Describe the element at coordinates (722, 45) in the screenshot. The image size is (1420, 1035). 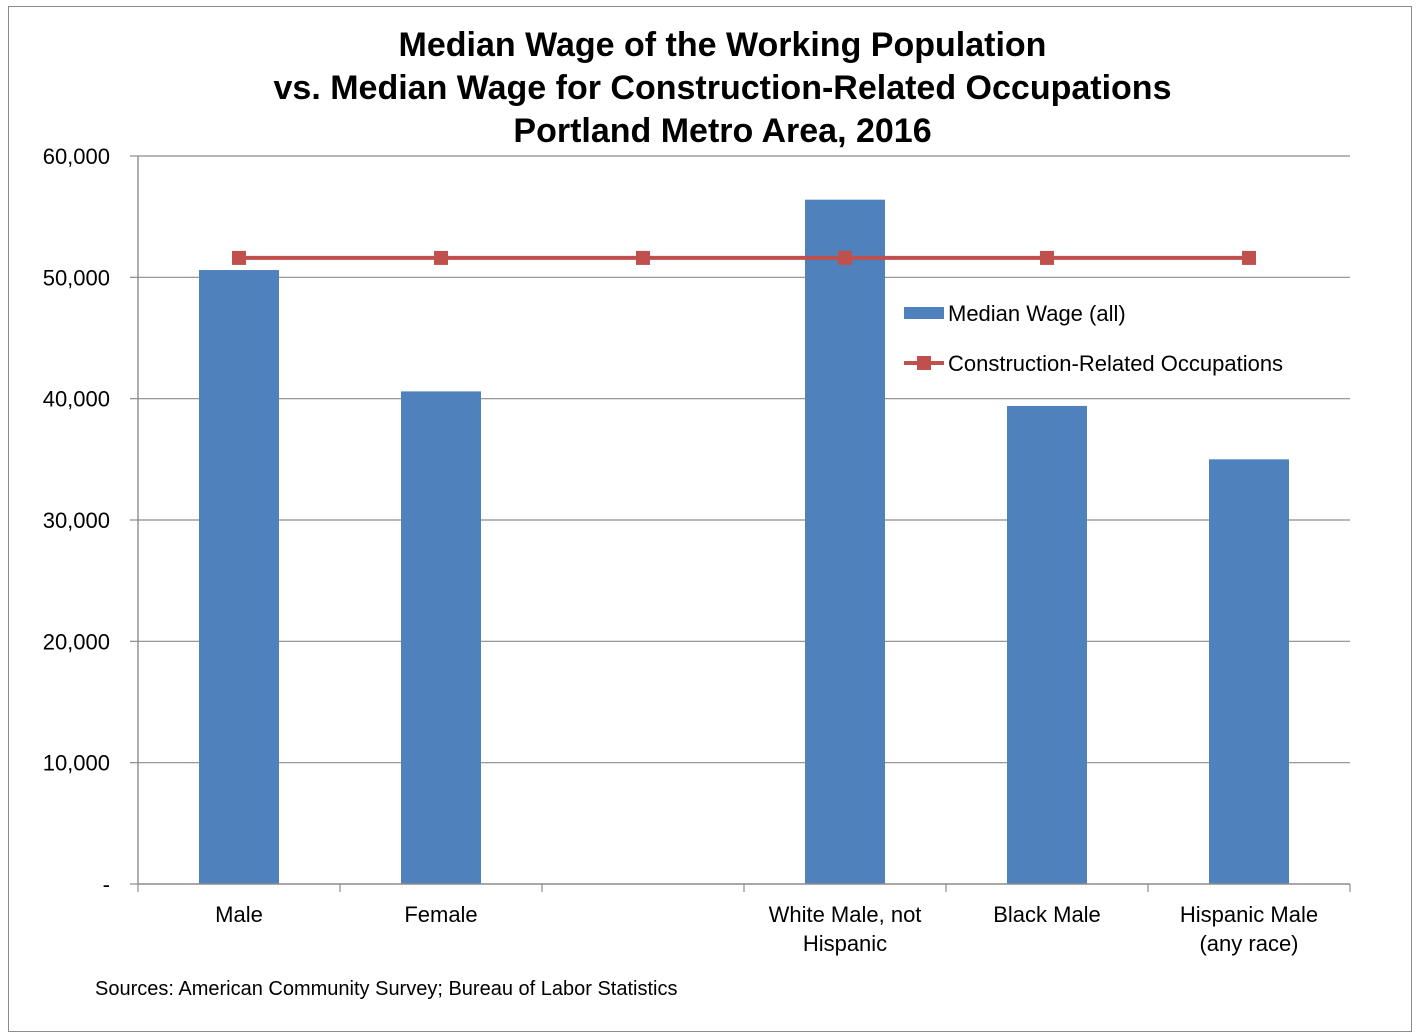
I see `chart-title-line-1: Median Wage of the Working Population` at that location.